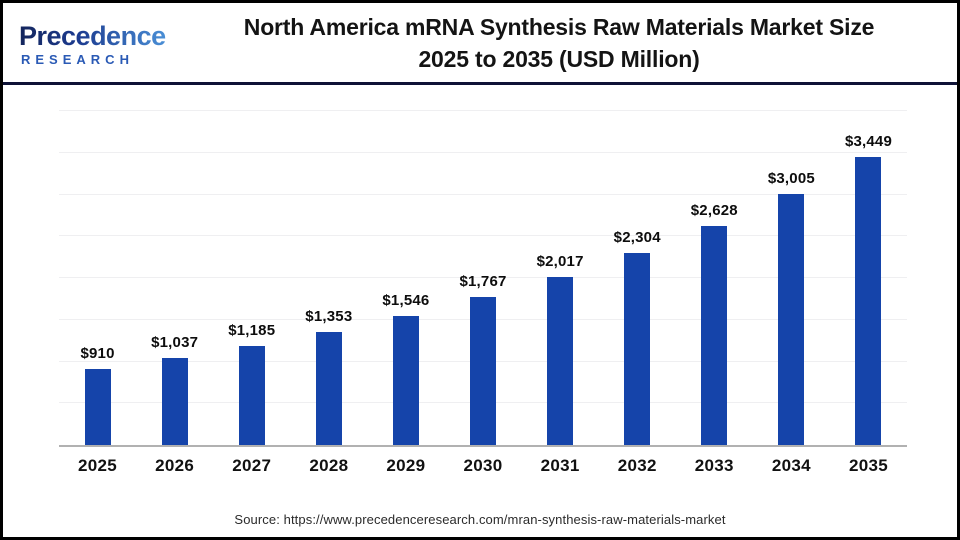 The height and width of the screenshot is (540, 960). I want to click on bar-value-label-2031: $2,017, so click(560, 261).